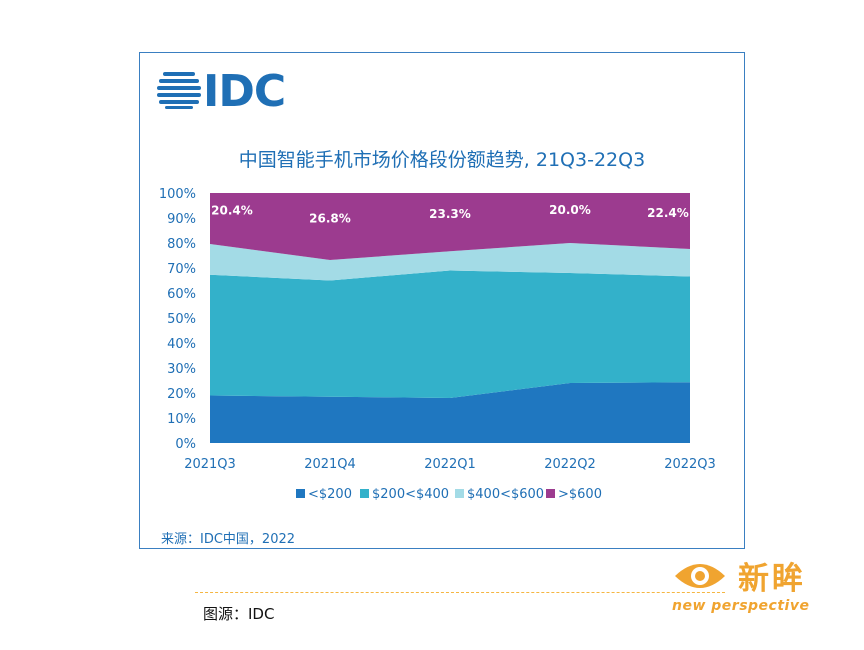 The width and height of the screenshot is (864, 650). What do you see at coordinates (450, 464) in the screenshot?
I see `x-tick-label: 2022Q1` at bounding box center [450, 464].